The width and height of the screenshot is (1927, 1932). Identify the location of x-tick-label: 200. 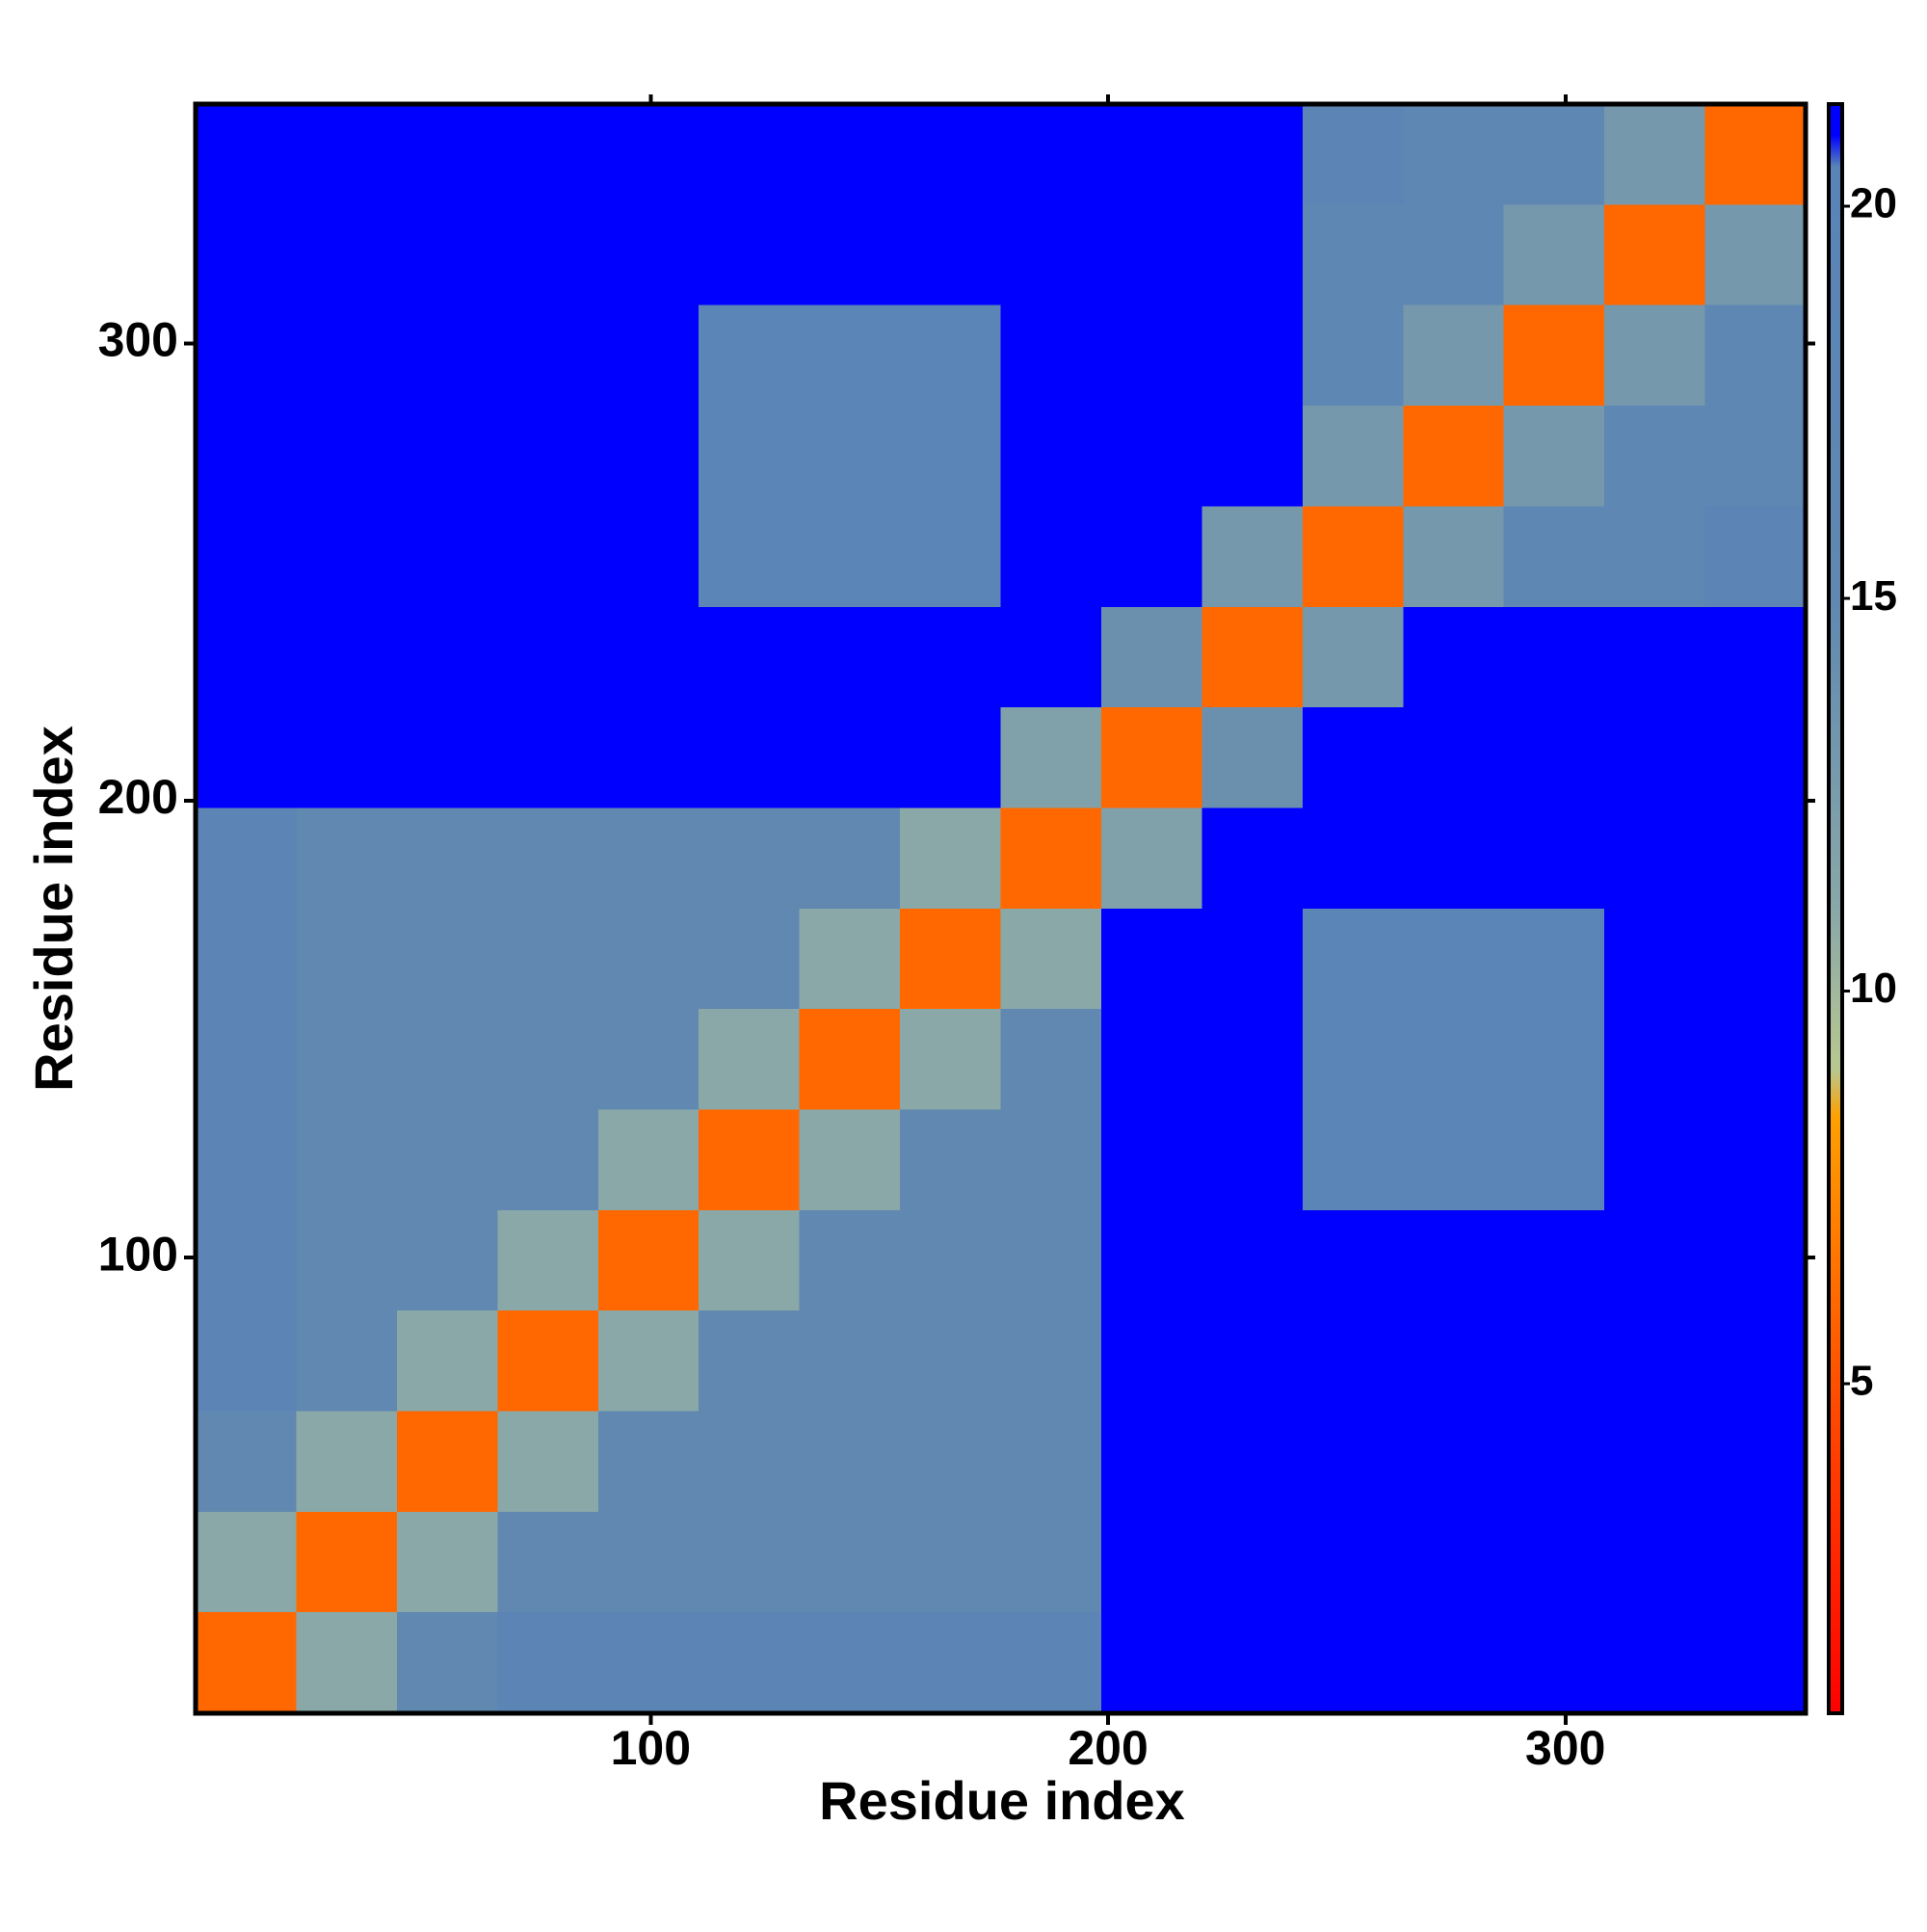
(1108, 1748).